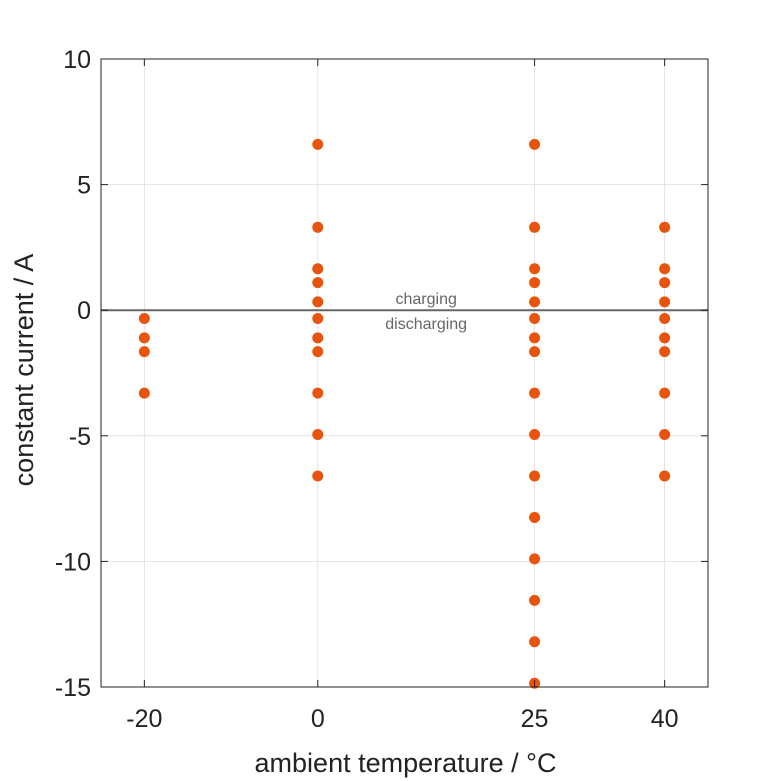 Image resolution: width=781 pixels, height=781 pixels. Describe the element at coordinates (406, 763) in the screenshot. I see `x-axis-label: ambient temperature / °C` at that location.